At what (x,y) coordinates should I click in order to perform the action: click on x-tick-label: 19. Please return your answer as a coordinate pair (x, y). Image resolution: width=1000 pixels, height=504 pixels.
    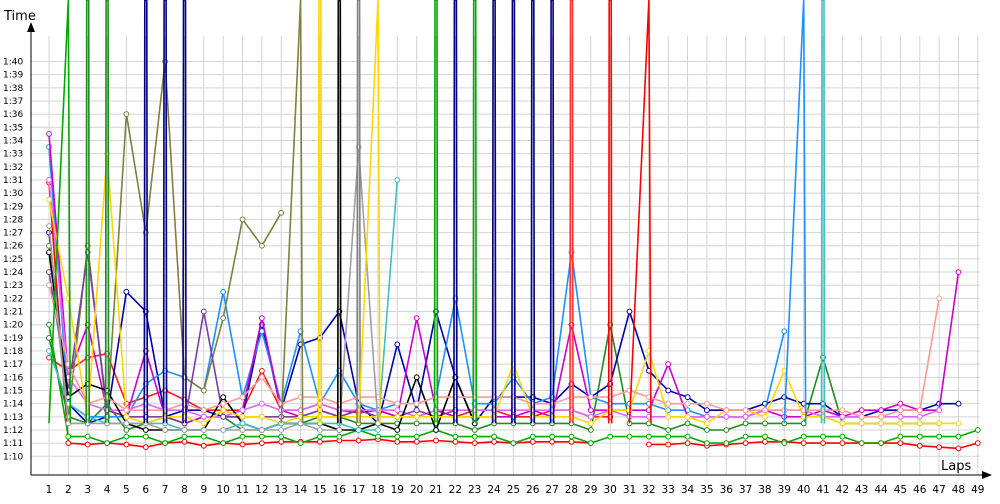
    Looking at the image, I should click on (397, 490).